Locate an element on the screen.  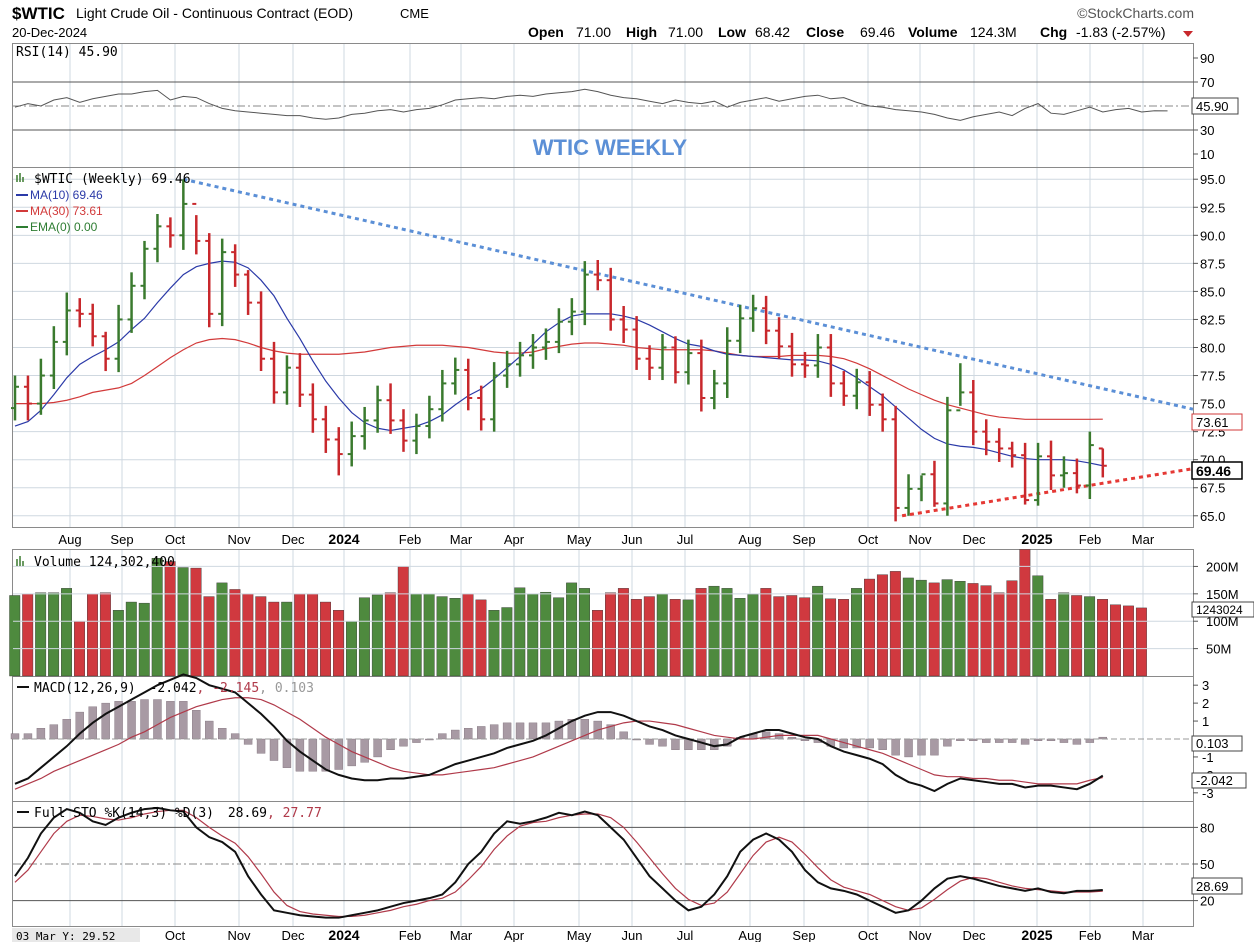
price-x-label-8: Apr is located at coordinates (514, 539).